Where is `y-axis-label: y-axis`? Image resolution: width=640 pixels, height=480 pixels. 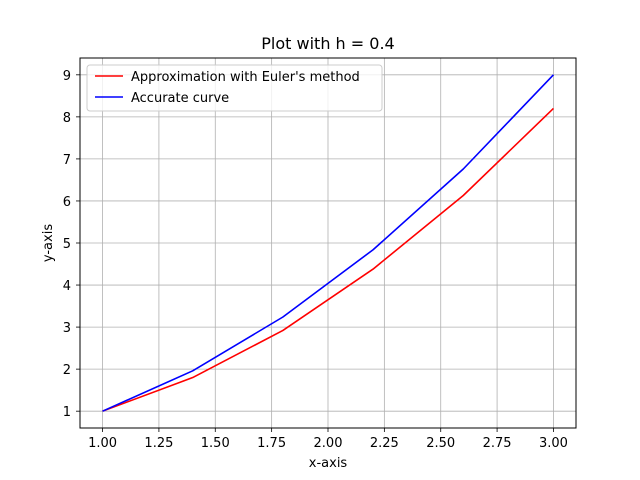 y-axis-label: y-axis is located at coordinates (48, 243).